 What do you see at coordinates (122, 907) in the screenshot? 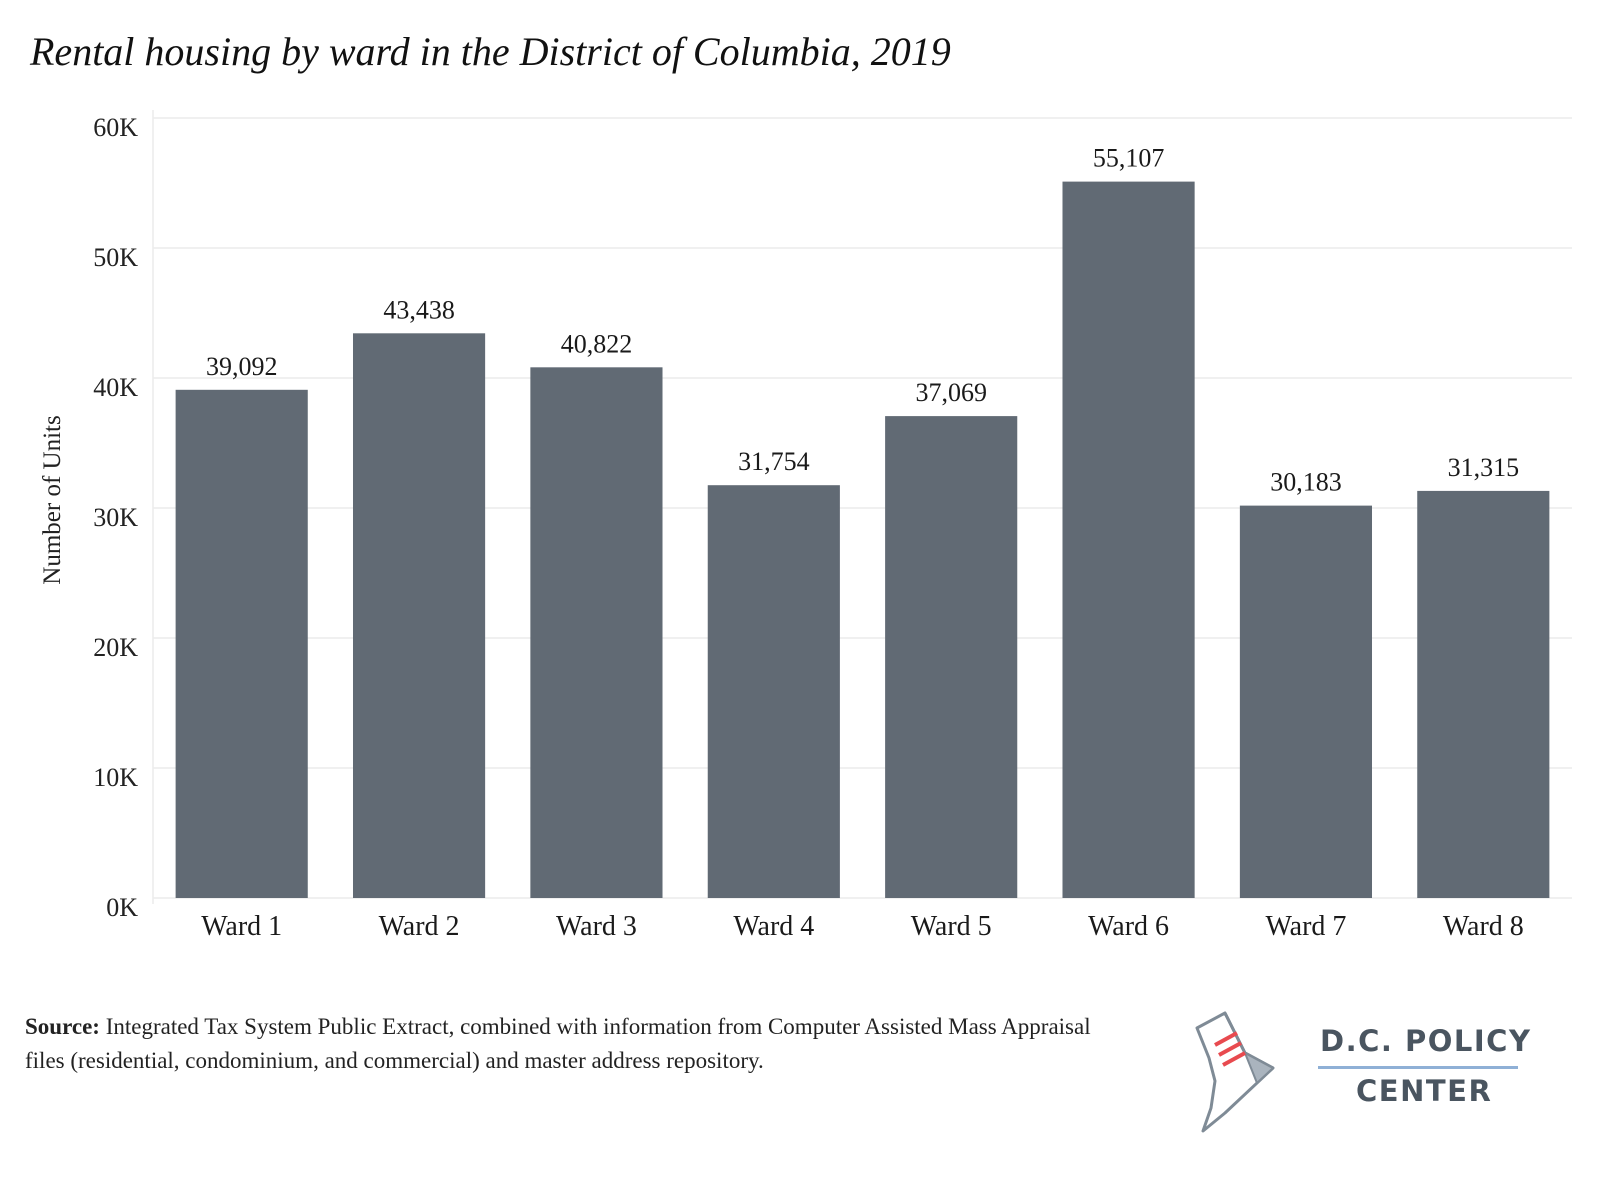
I see `y-tick-label: 0K` at bounding box center [122, 907].